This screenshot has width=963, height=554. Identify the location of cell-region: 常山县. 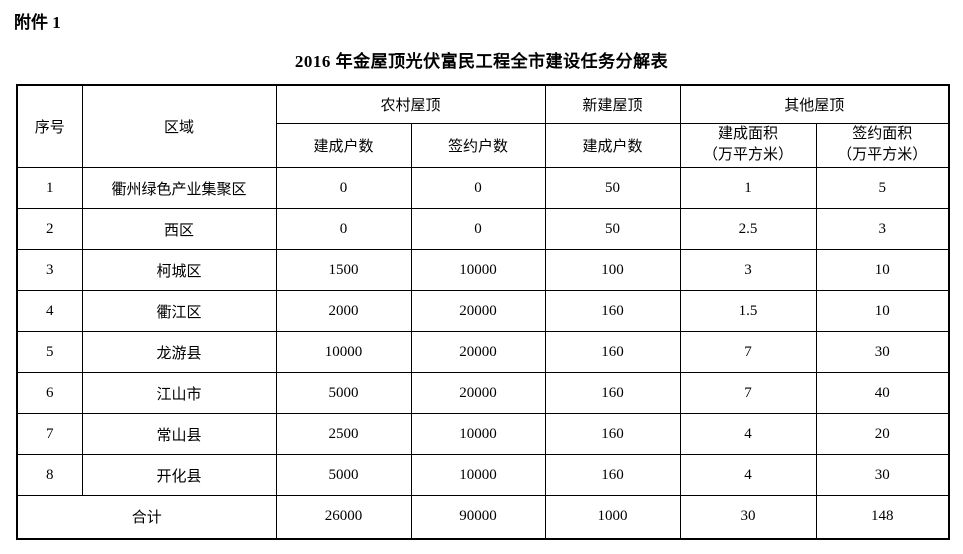
(179, 434).